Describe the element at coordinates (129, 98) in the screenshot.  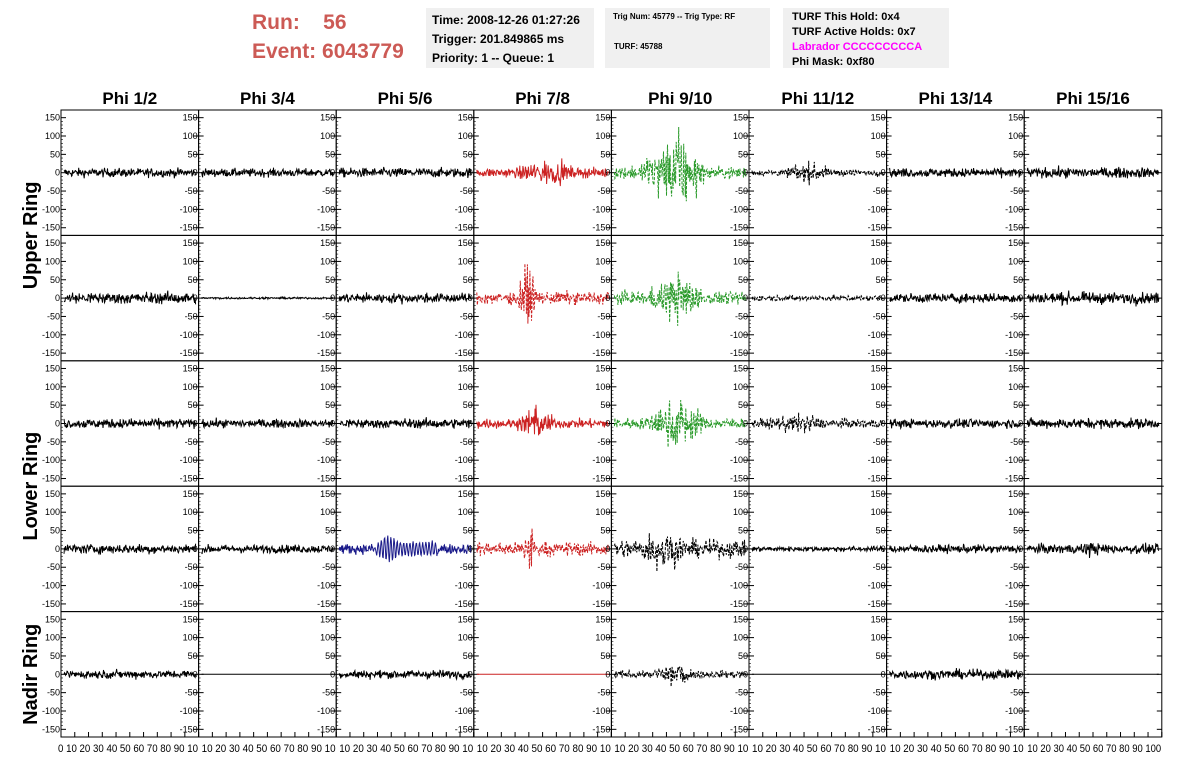
I see `phi-column-label: Phi 1/2` at that location.